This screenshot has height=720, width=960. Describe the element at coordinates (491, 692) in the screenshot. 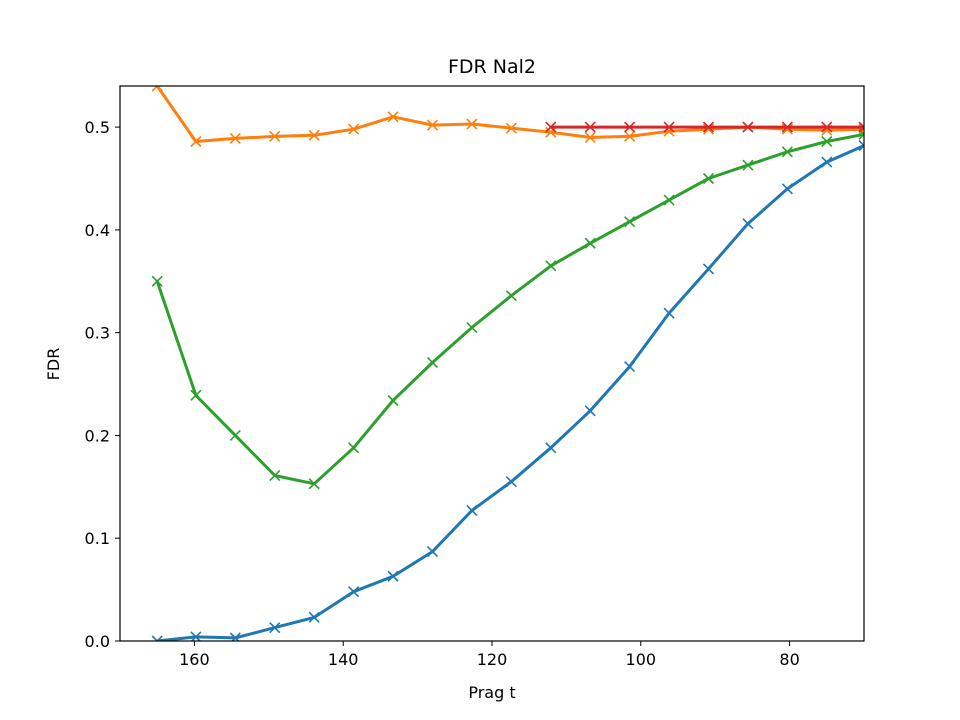

I see `x-axis-label: Prag t` at that location.